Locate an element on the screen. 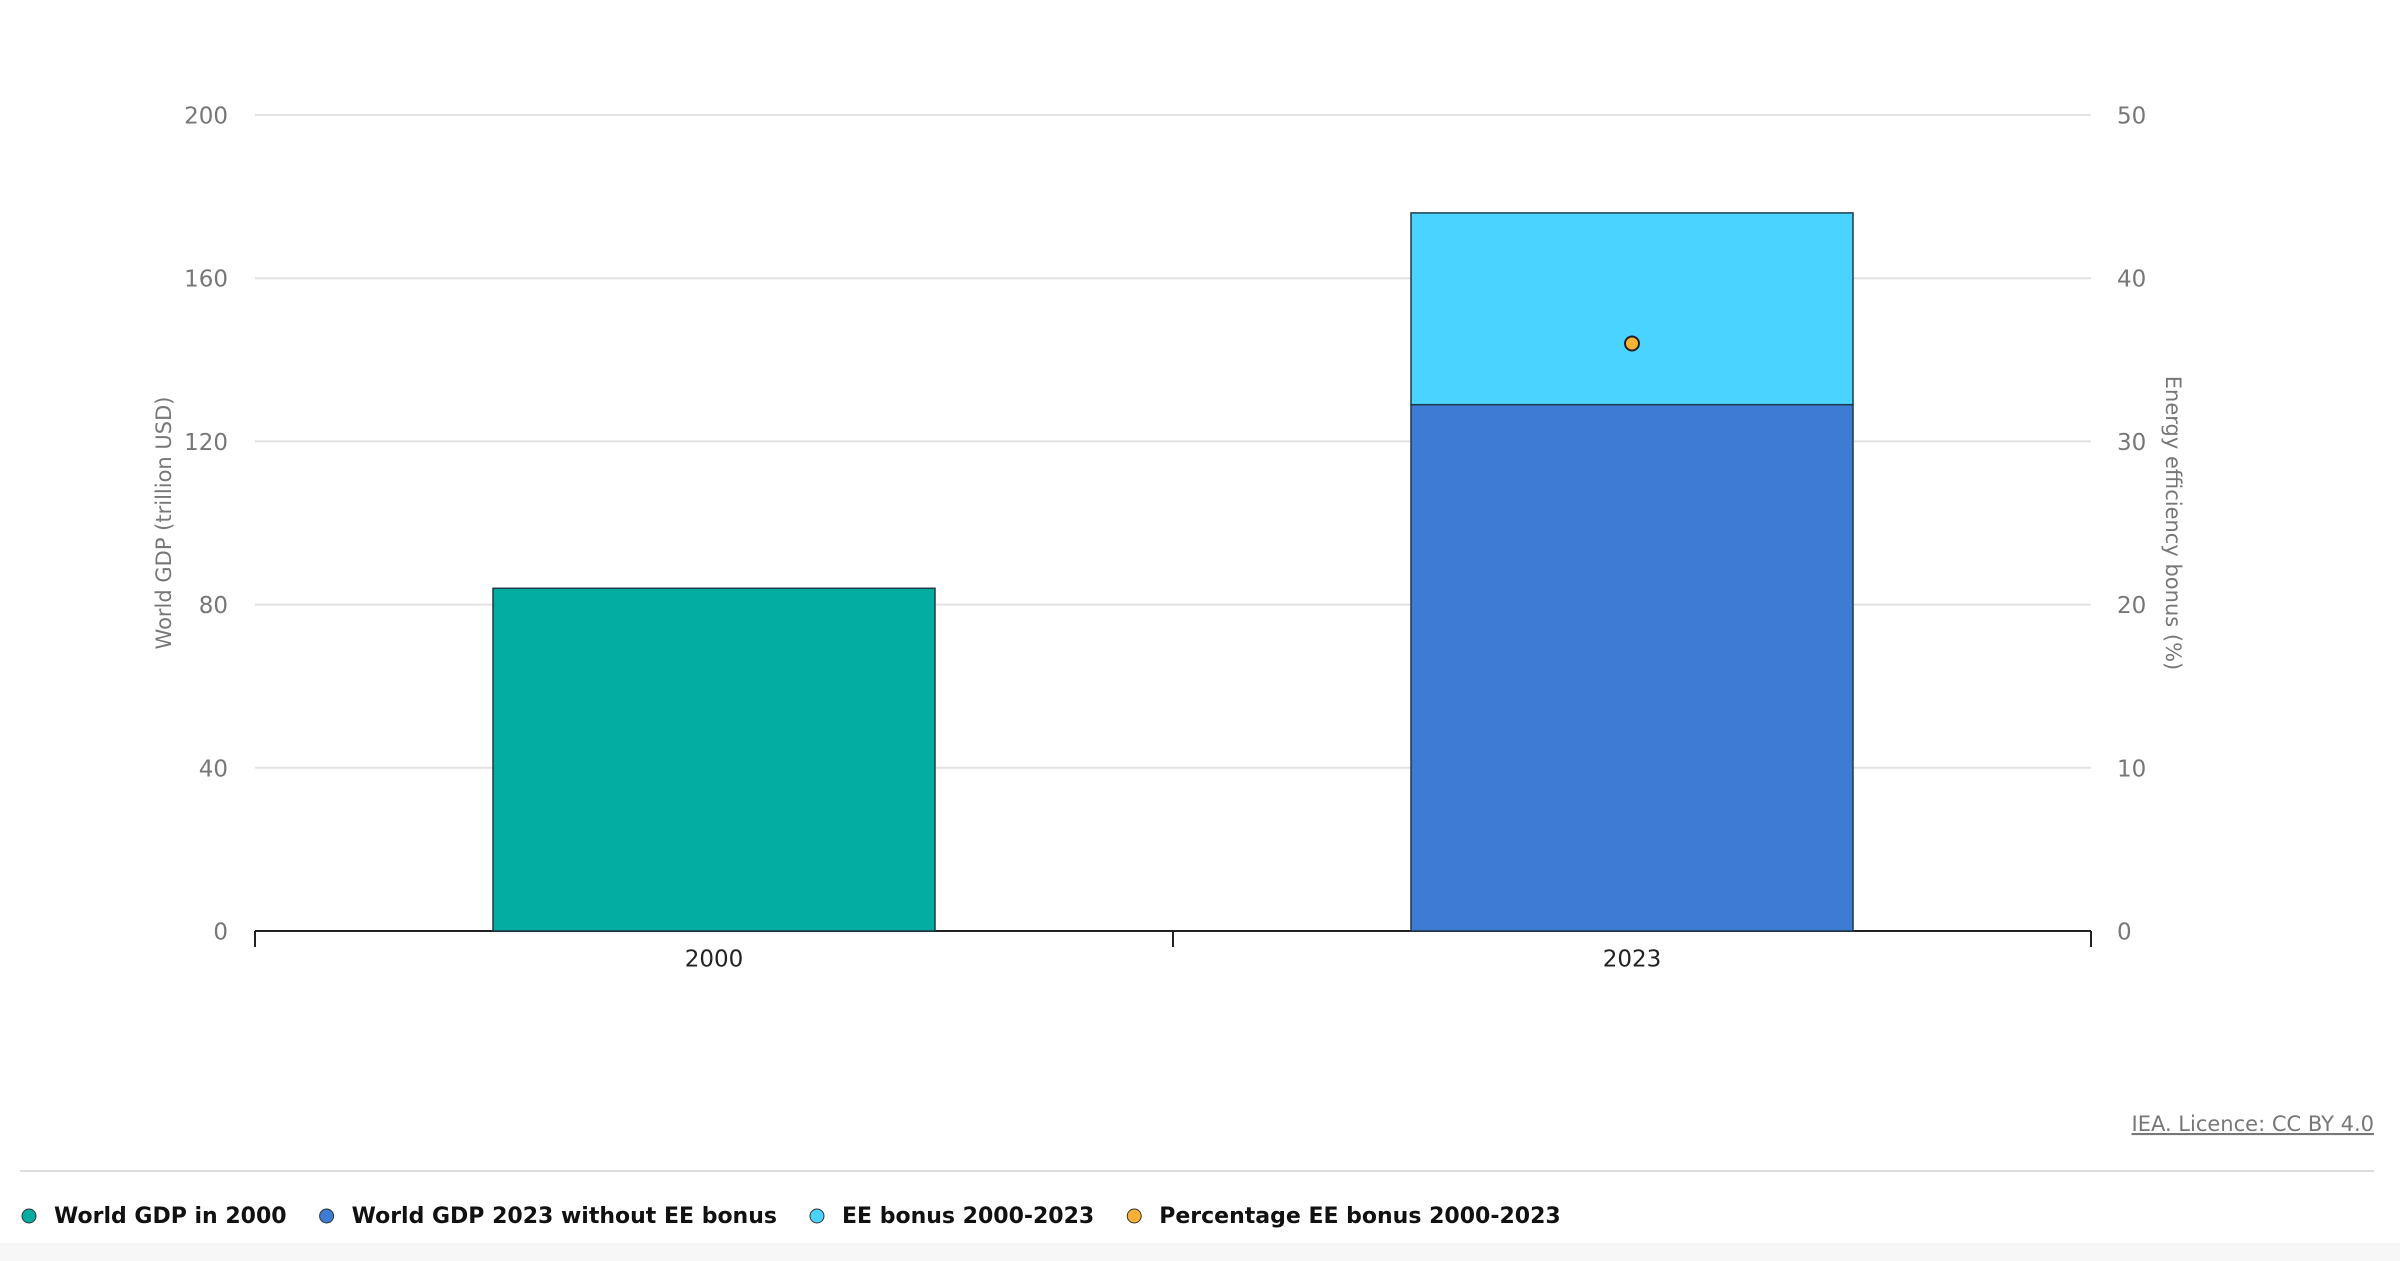 The width and height of the screenshot is (2400, 1261). y-tick-label: 80 is located at coordinates (213, 606).